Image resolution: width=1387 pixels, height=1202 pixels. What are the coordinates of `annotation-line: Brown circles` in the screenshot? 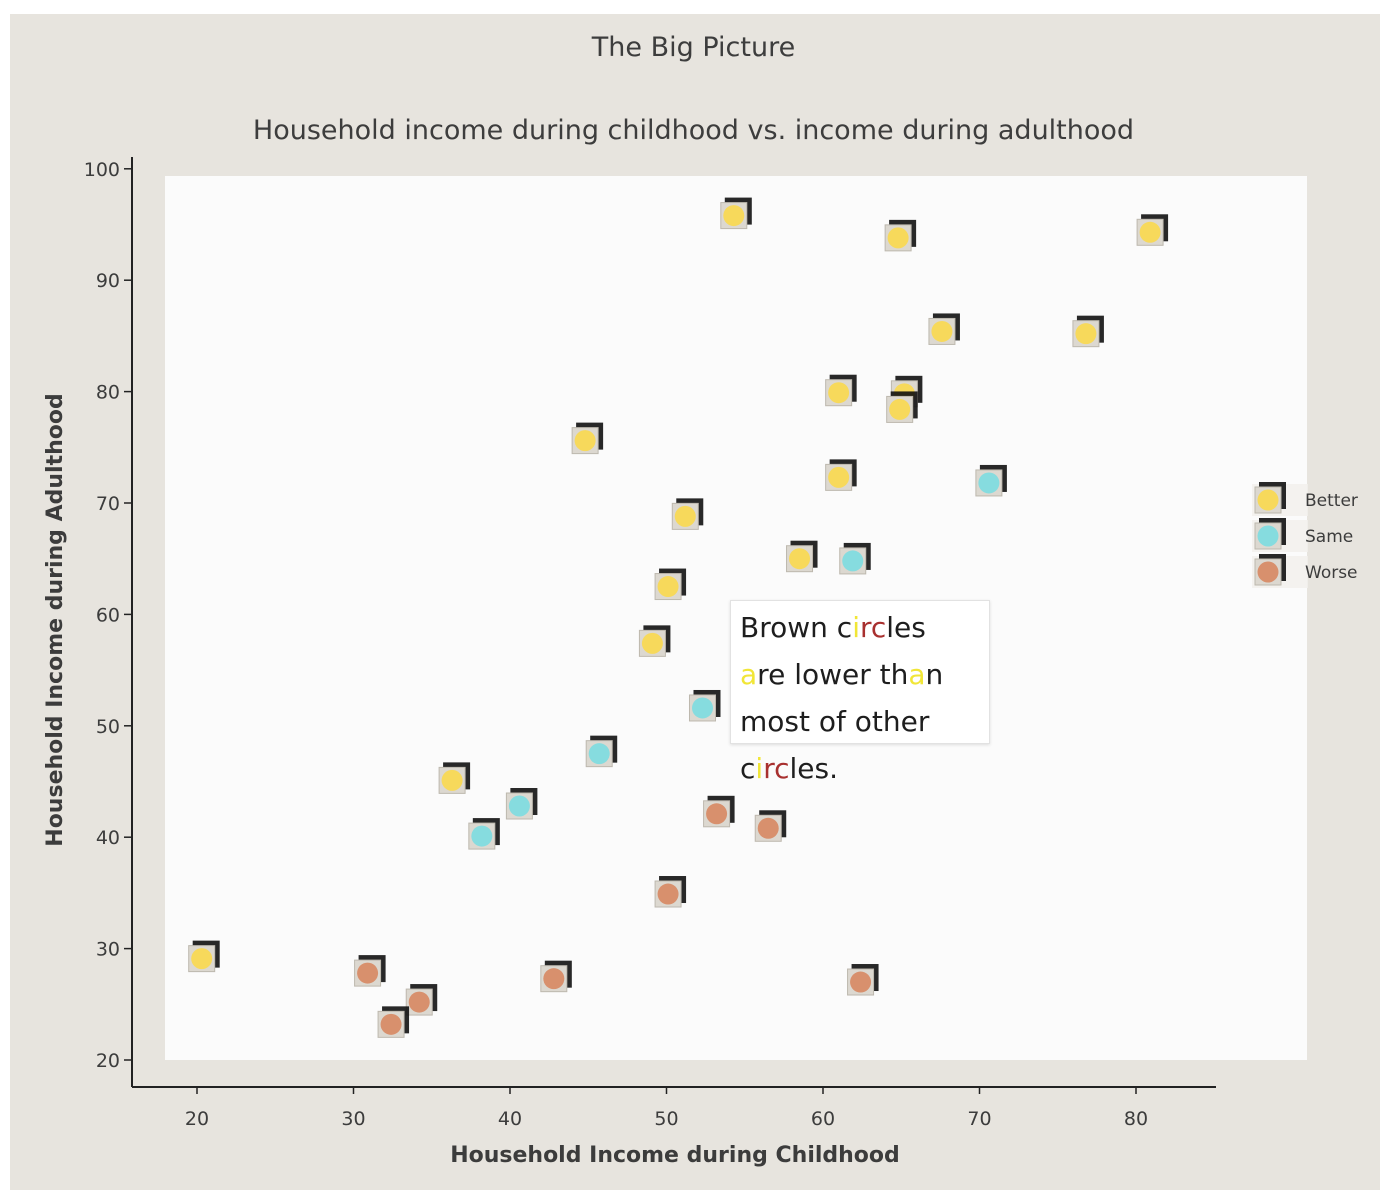 It's located at (860, 627).